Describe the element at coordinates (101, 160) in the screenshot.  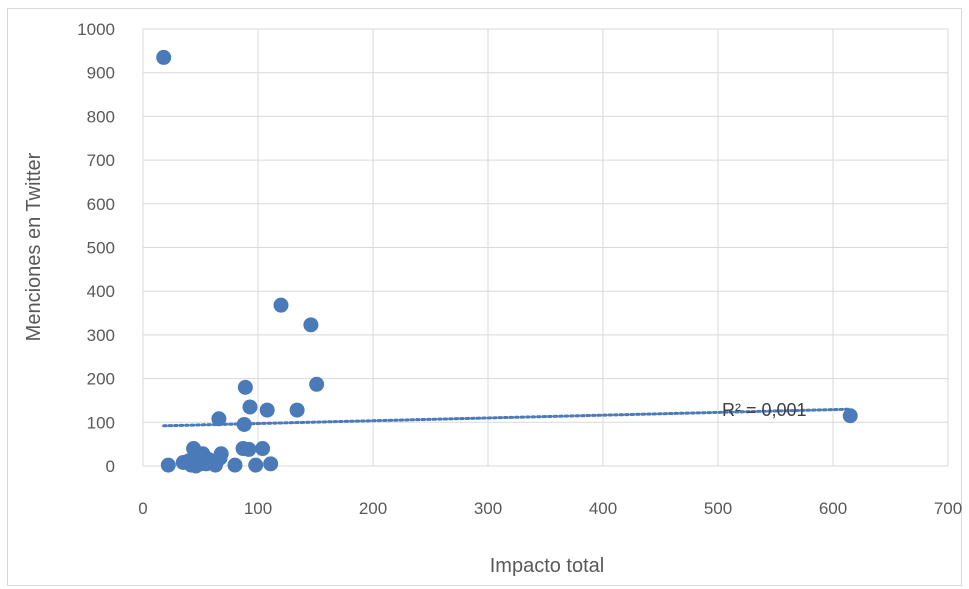
I see `y-tick-label: 700` at that location.